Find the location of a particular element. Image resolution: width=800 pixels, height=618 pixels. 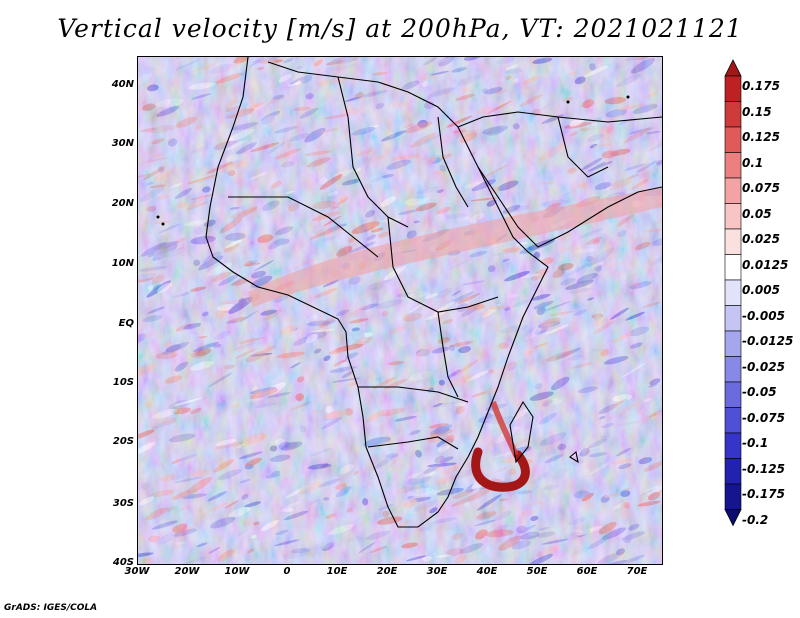

colorbar-bottom-arrow is located at coordinates (733, 518).